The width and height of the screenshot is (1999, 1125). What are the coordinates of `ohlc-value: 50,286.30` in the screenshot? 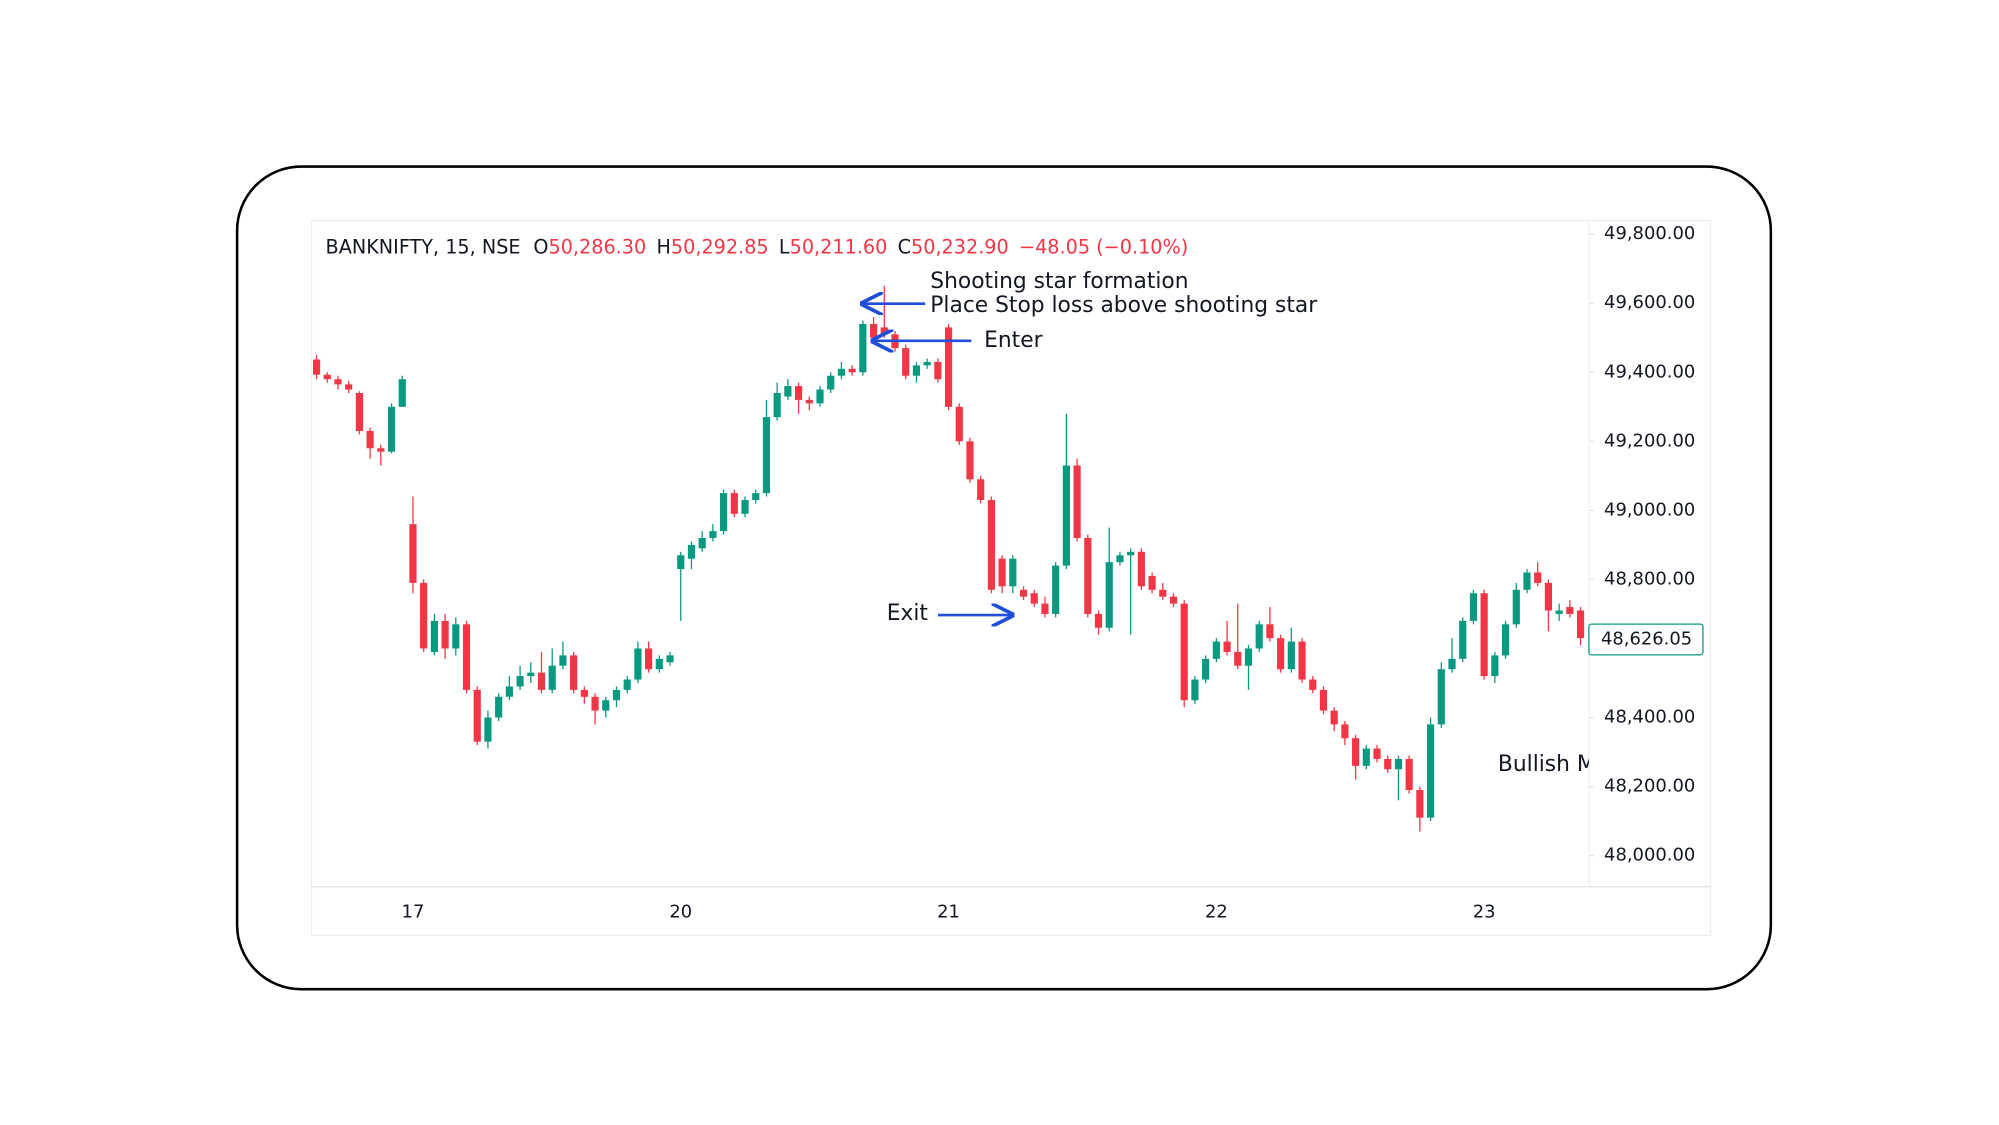 It's located at (597, 246).